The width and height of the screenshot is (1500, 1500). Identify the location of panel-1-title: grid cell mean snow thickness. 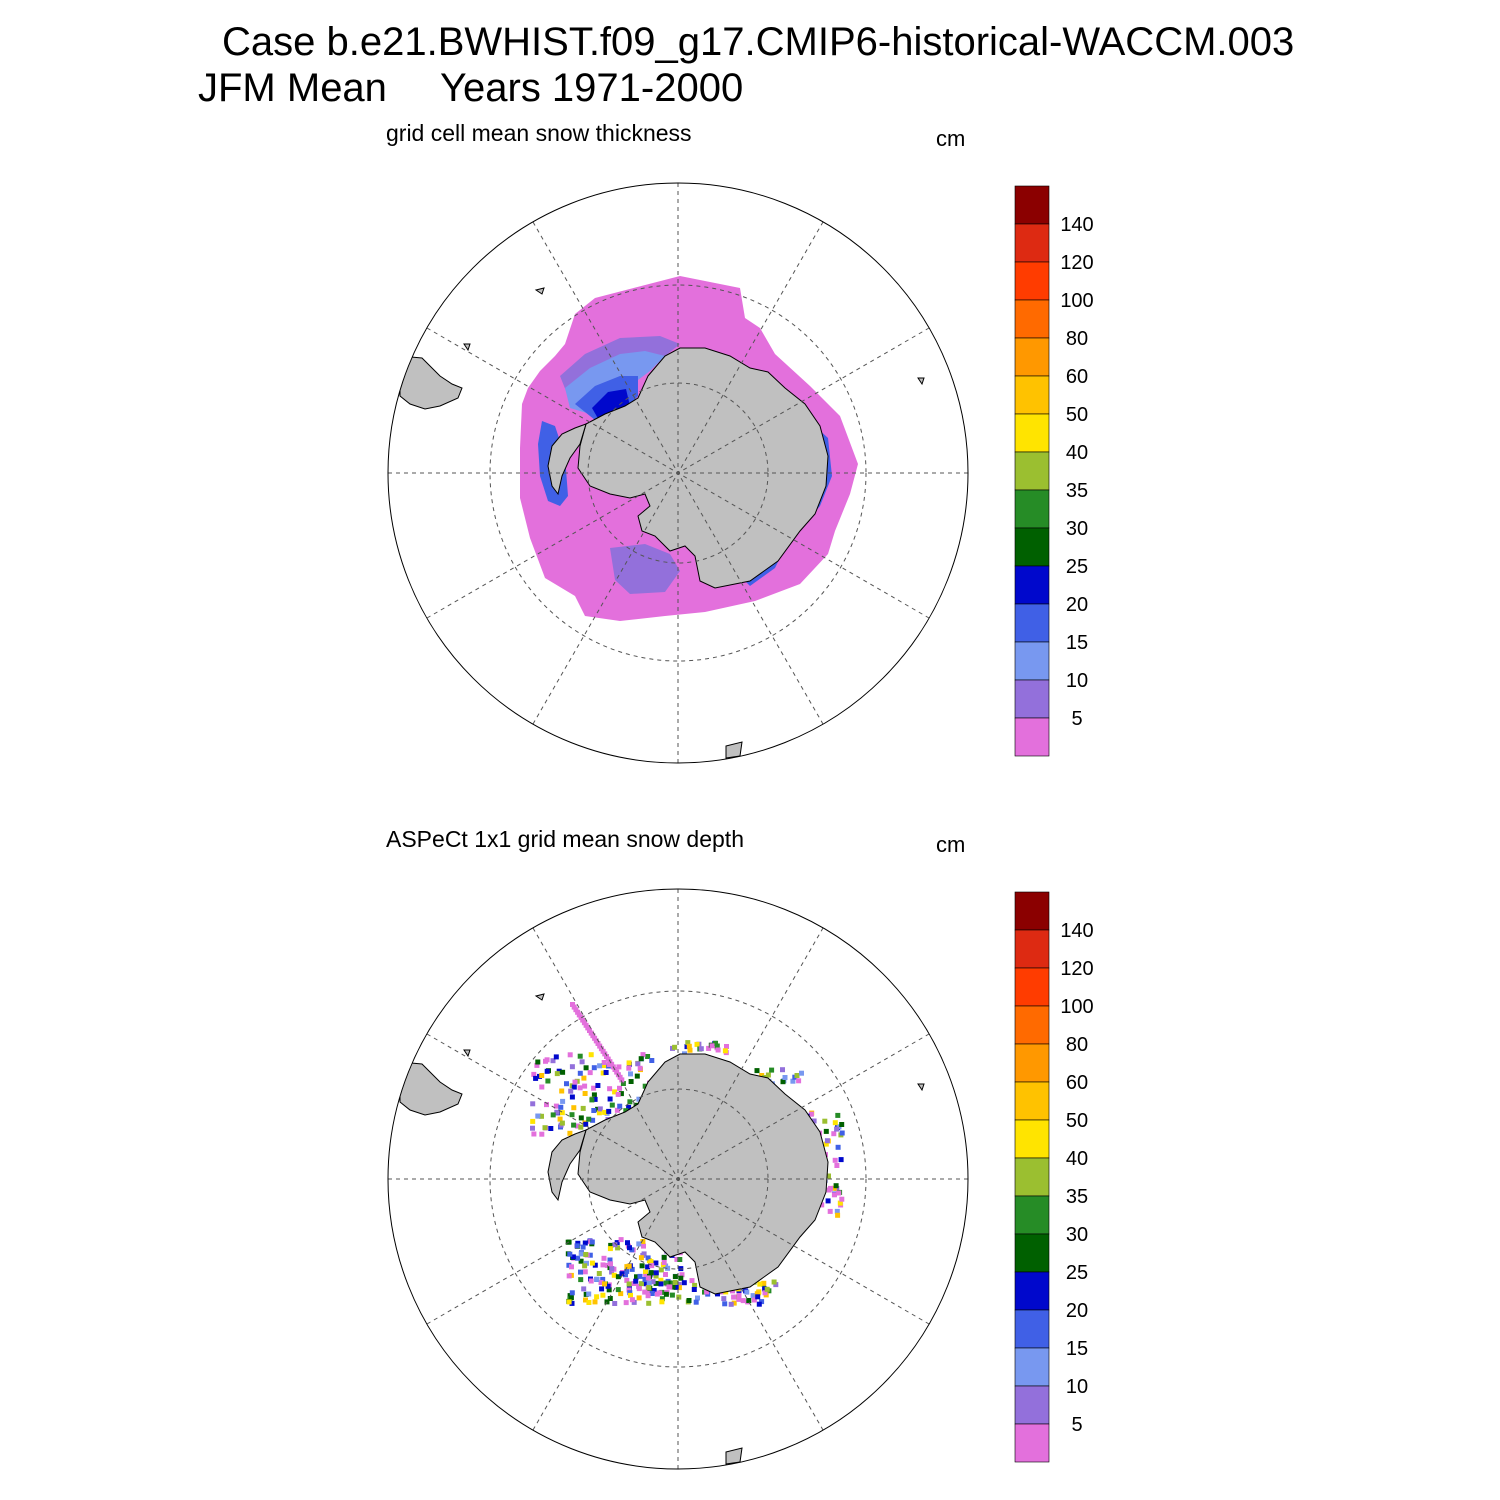
(539, 133).